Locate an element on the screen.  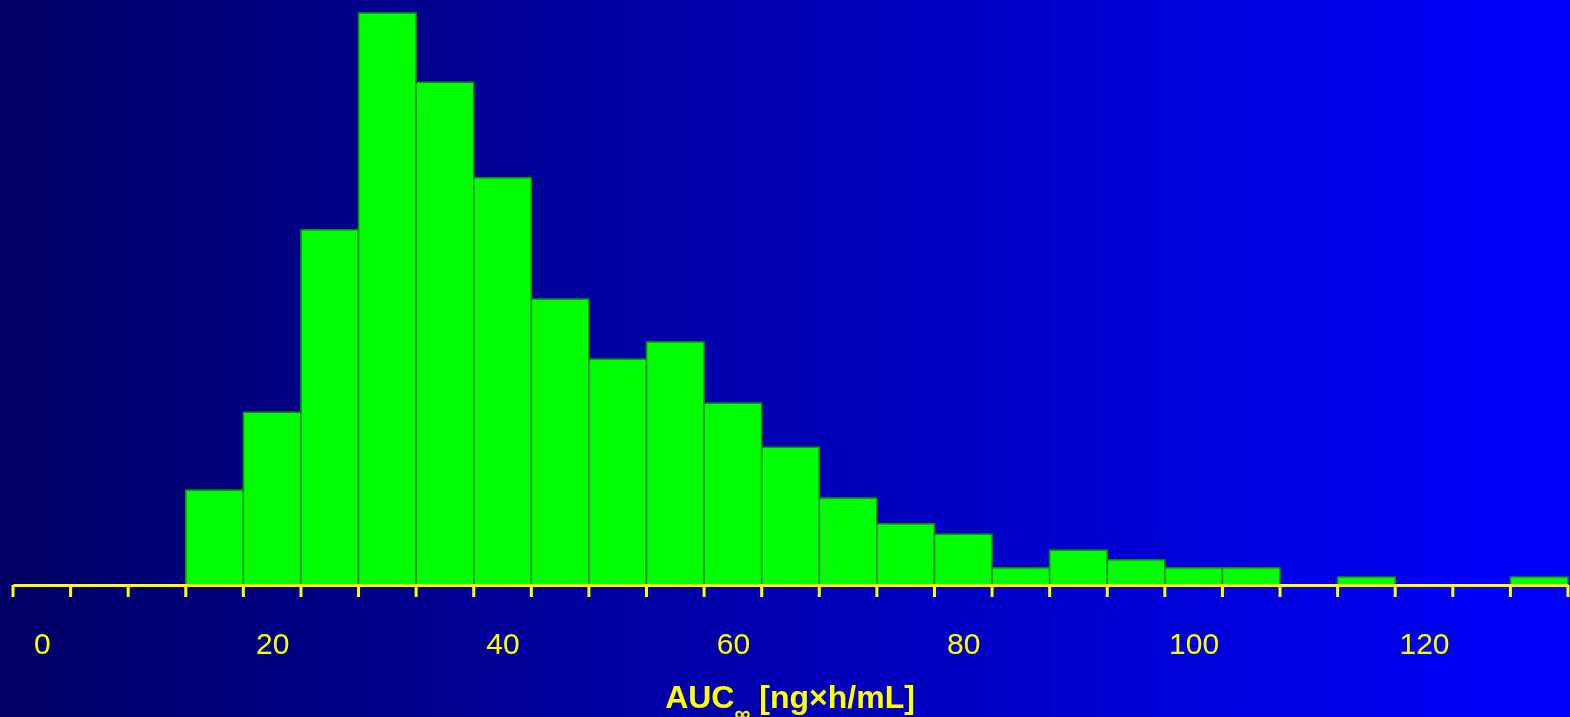
x-tick-label: 80 is located at coordinates (964, 644).